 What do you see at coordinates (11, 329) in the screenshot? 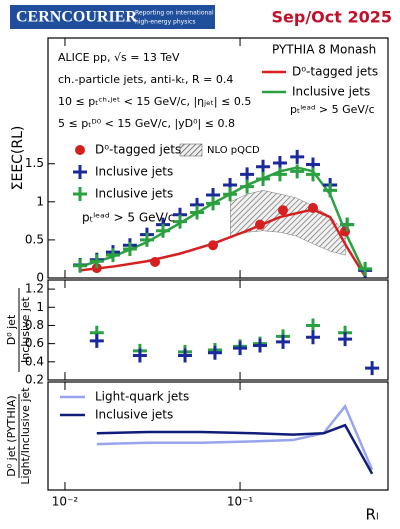
I see `y-axis-label: D⁰ jet` at bounding box center [11, 329].